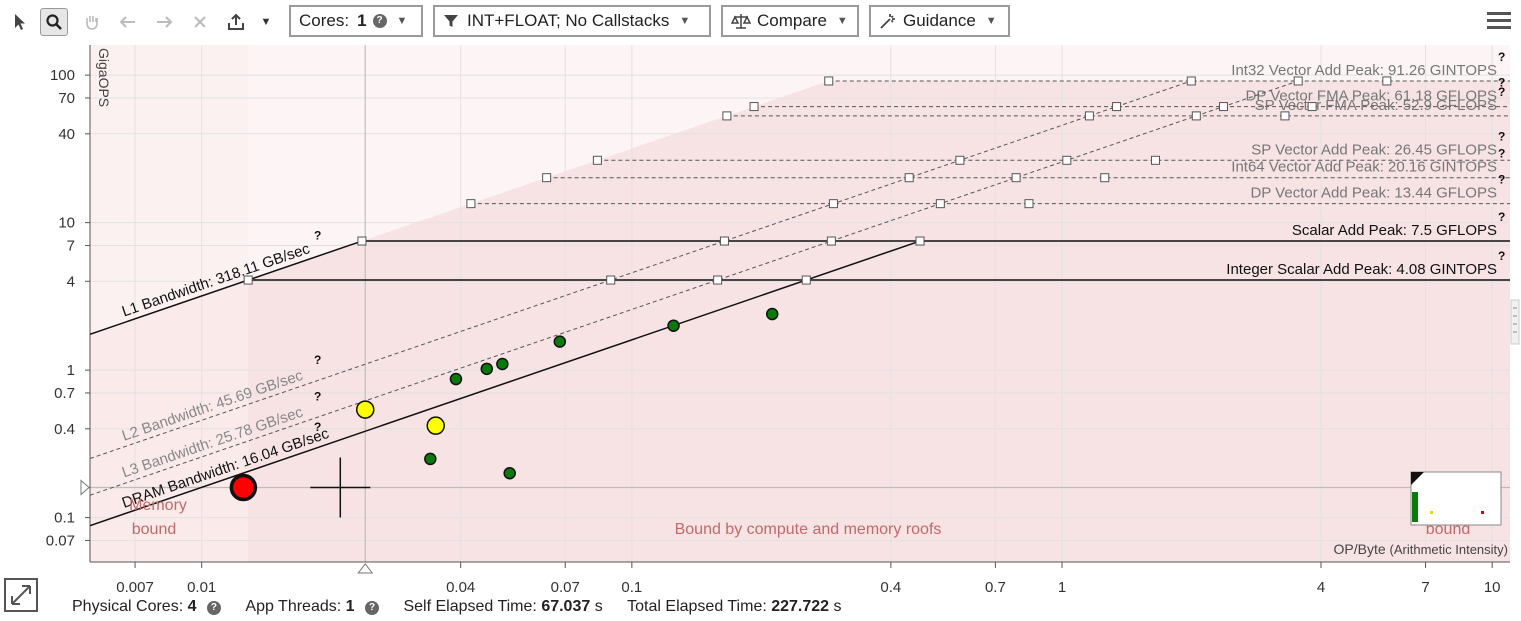 Image resolution: width=1521 pixels, height=621 pixels. I want to click on memory-bound-label: bound, so click(154, 529).